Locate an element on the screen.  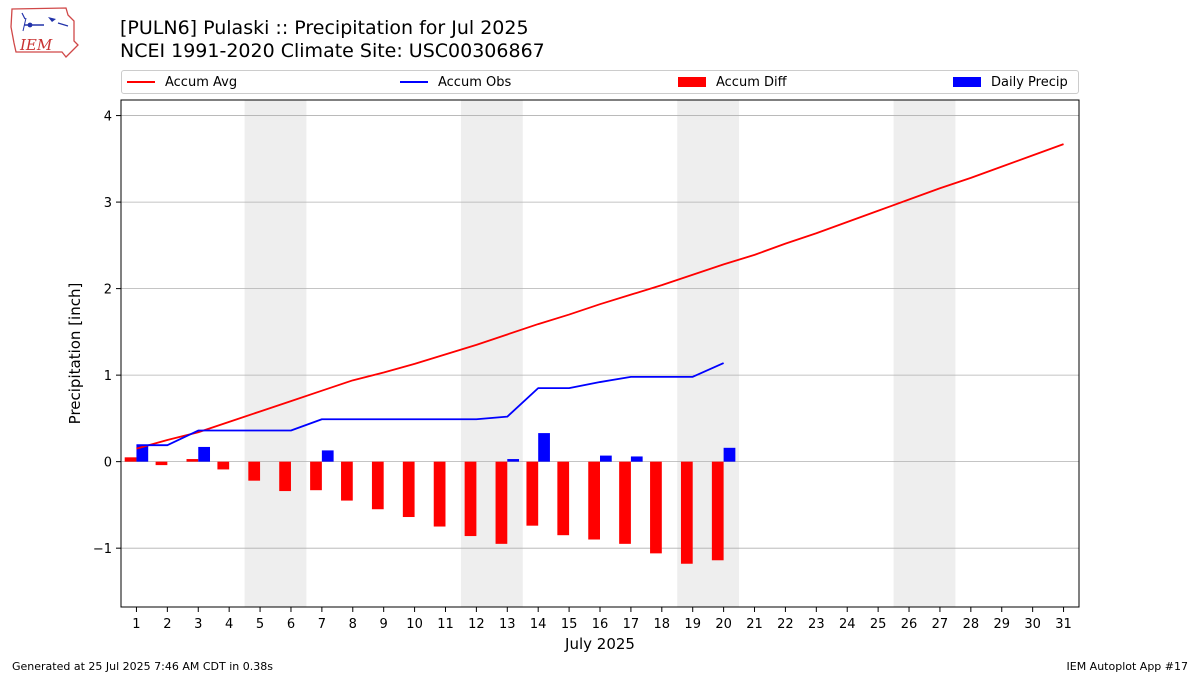
y-tick-label-4: 3 is located at coordinates (108, 203).